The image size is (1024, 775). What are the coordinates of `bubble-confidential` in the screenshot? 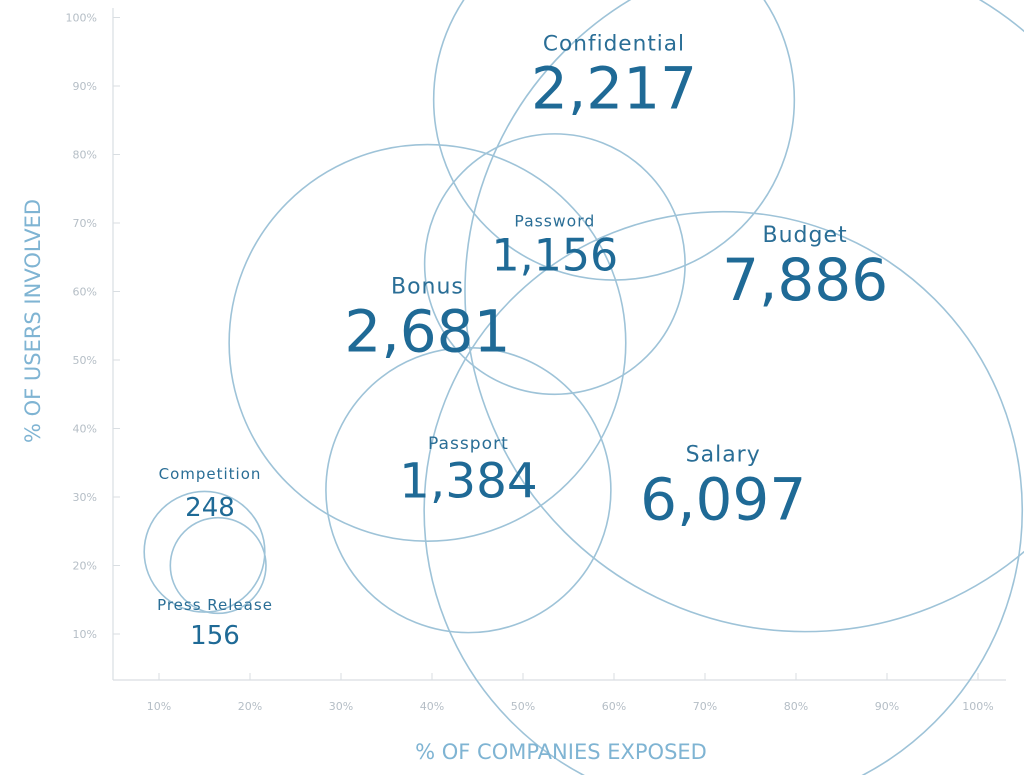 It's located at (614, 140).